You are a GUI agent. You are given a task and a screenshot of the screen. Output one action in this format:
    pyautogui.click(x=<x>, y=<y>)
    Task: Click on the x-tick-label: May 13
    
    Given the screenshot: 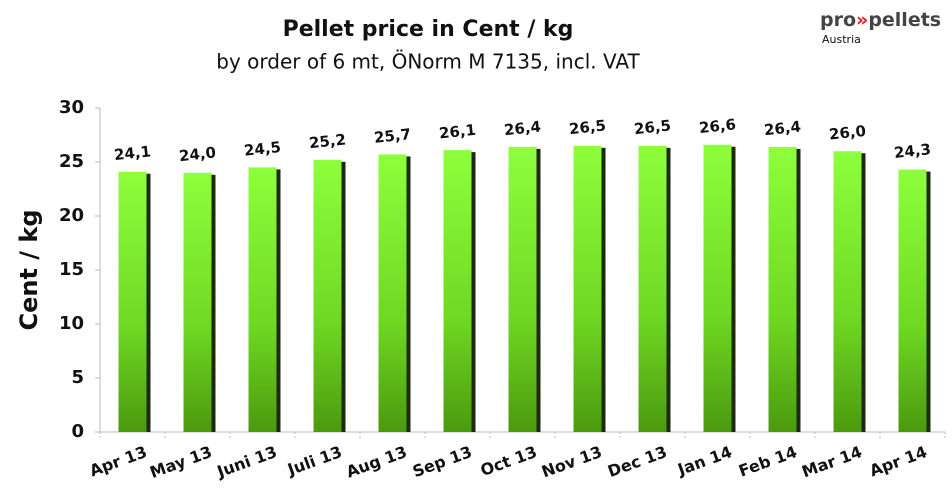 What is the action you would take?
    pyautogui.click(x=180, y=462)
    